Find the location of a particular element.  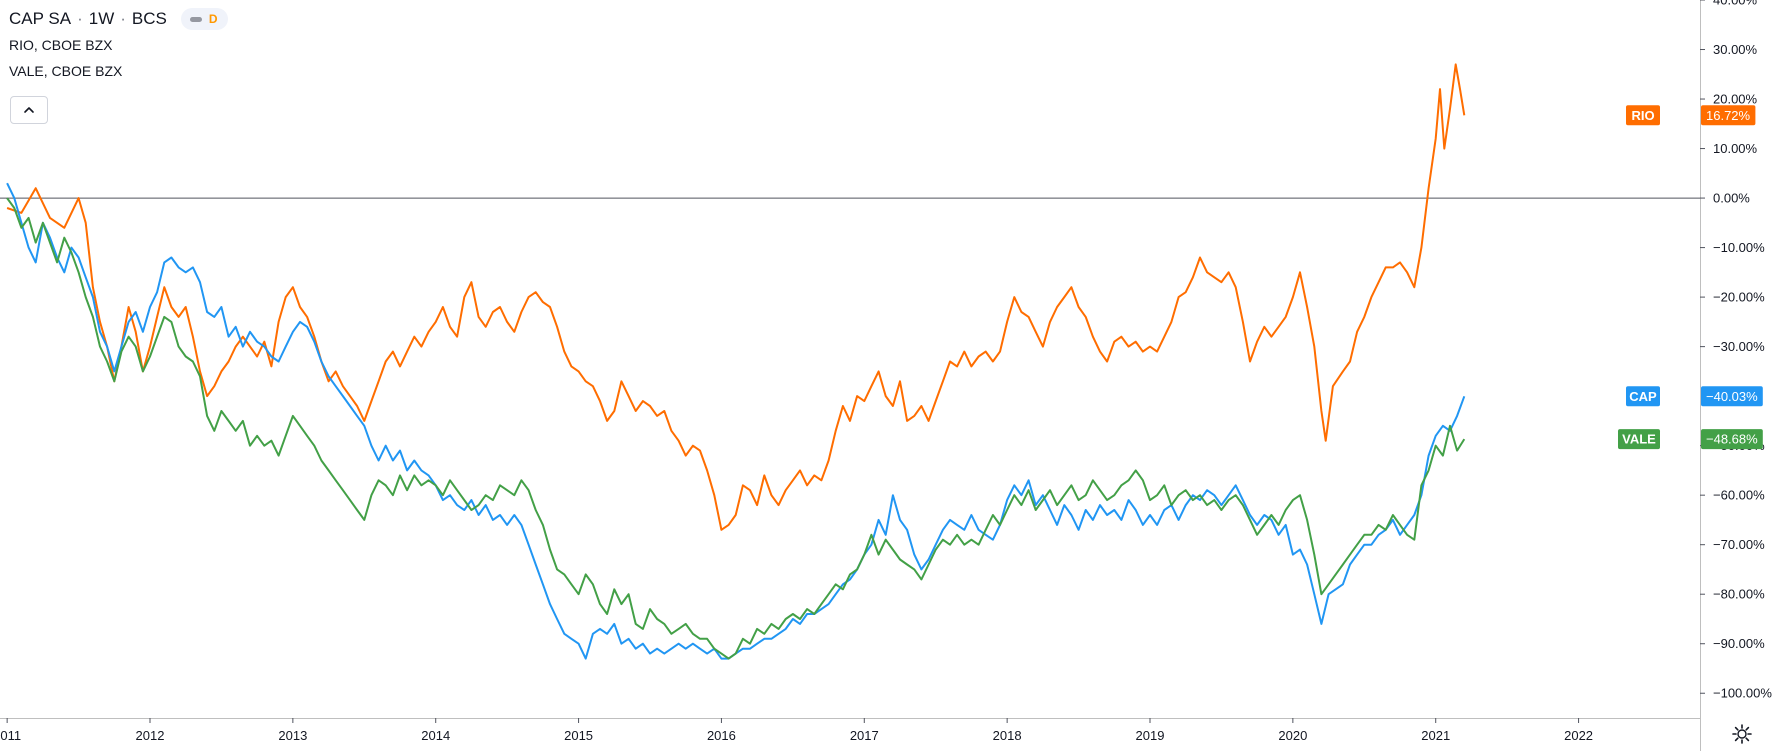

y-tick-label: −60.00% is located at coordinates (1739, 495).